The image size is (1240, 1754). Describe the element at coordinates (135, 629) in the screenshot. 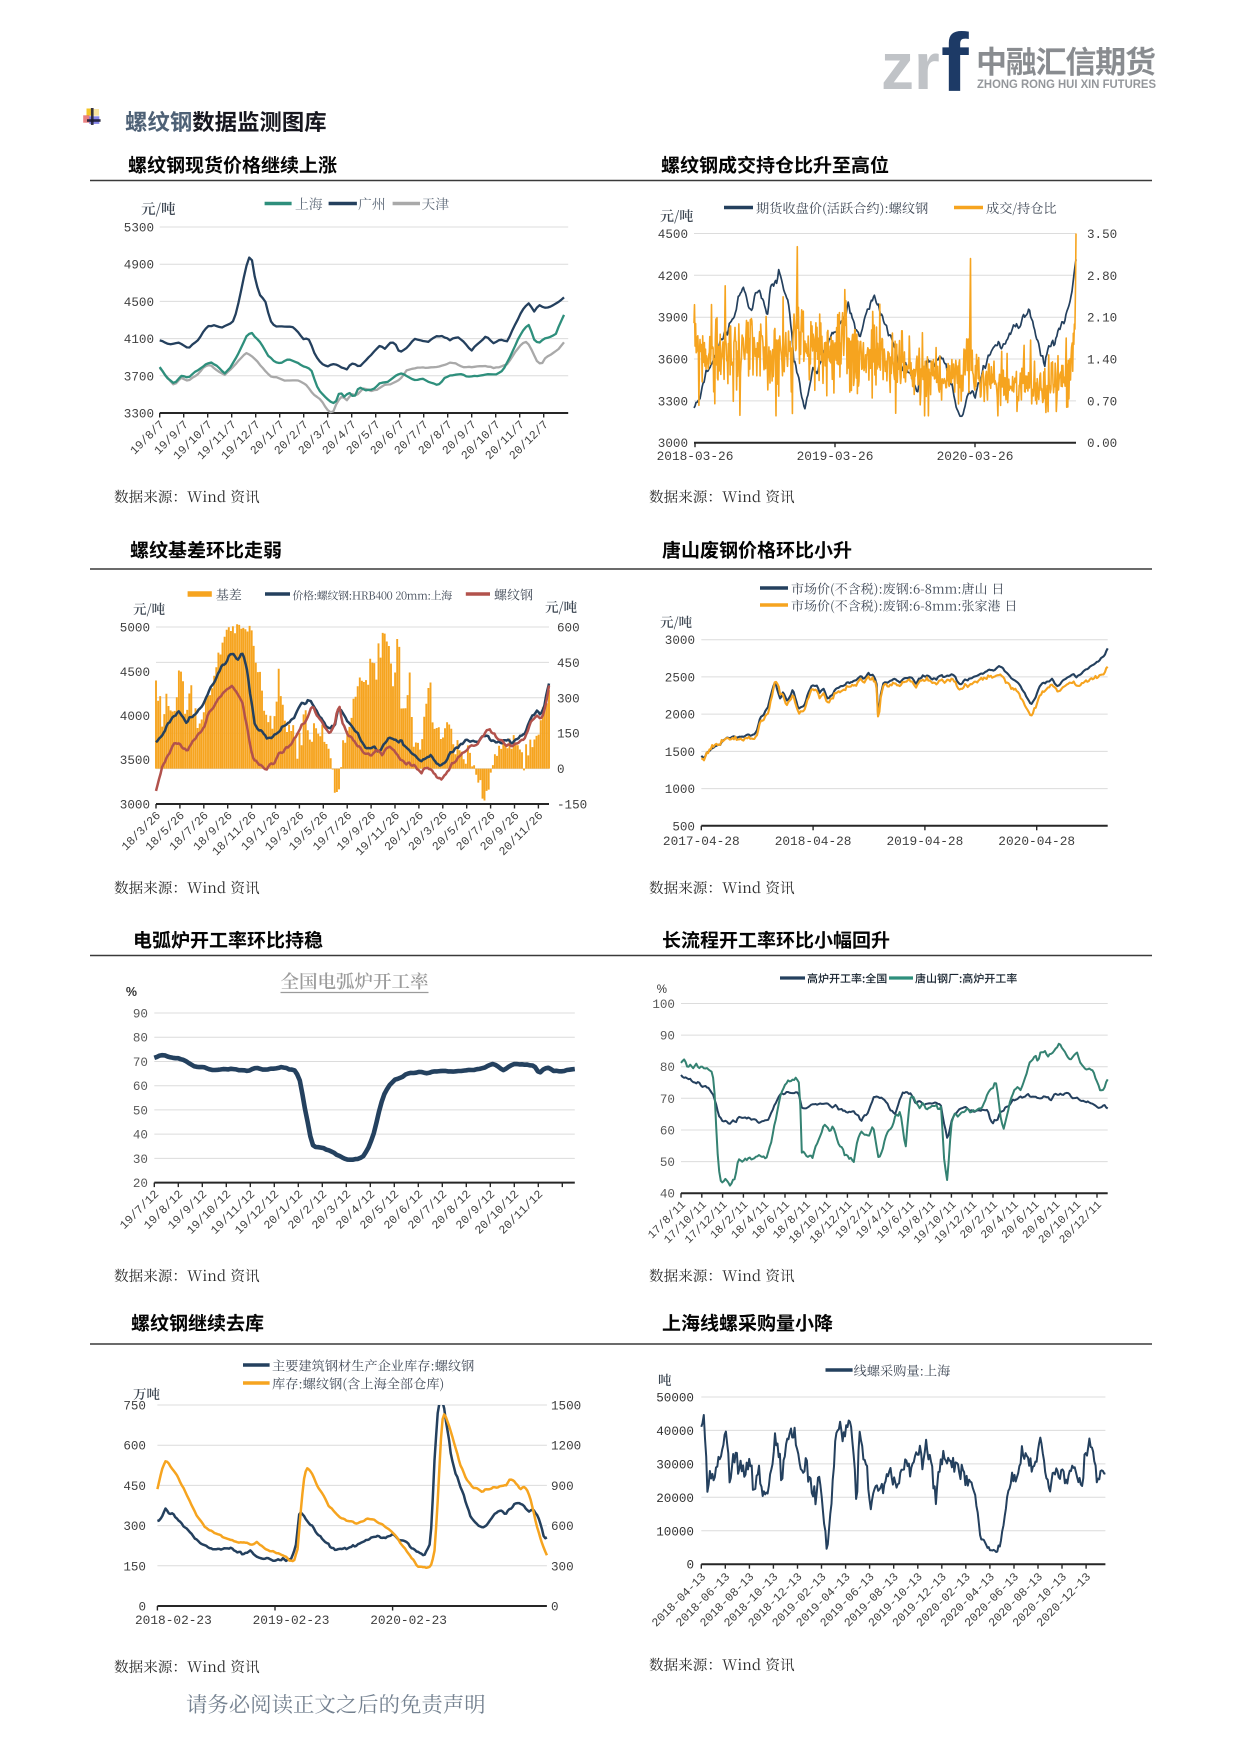

I see `svg-text: 5000` at that location.